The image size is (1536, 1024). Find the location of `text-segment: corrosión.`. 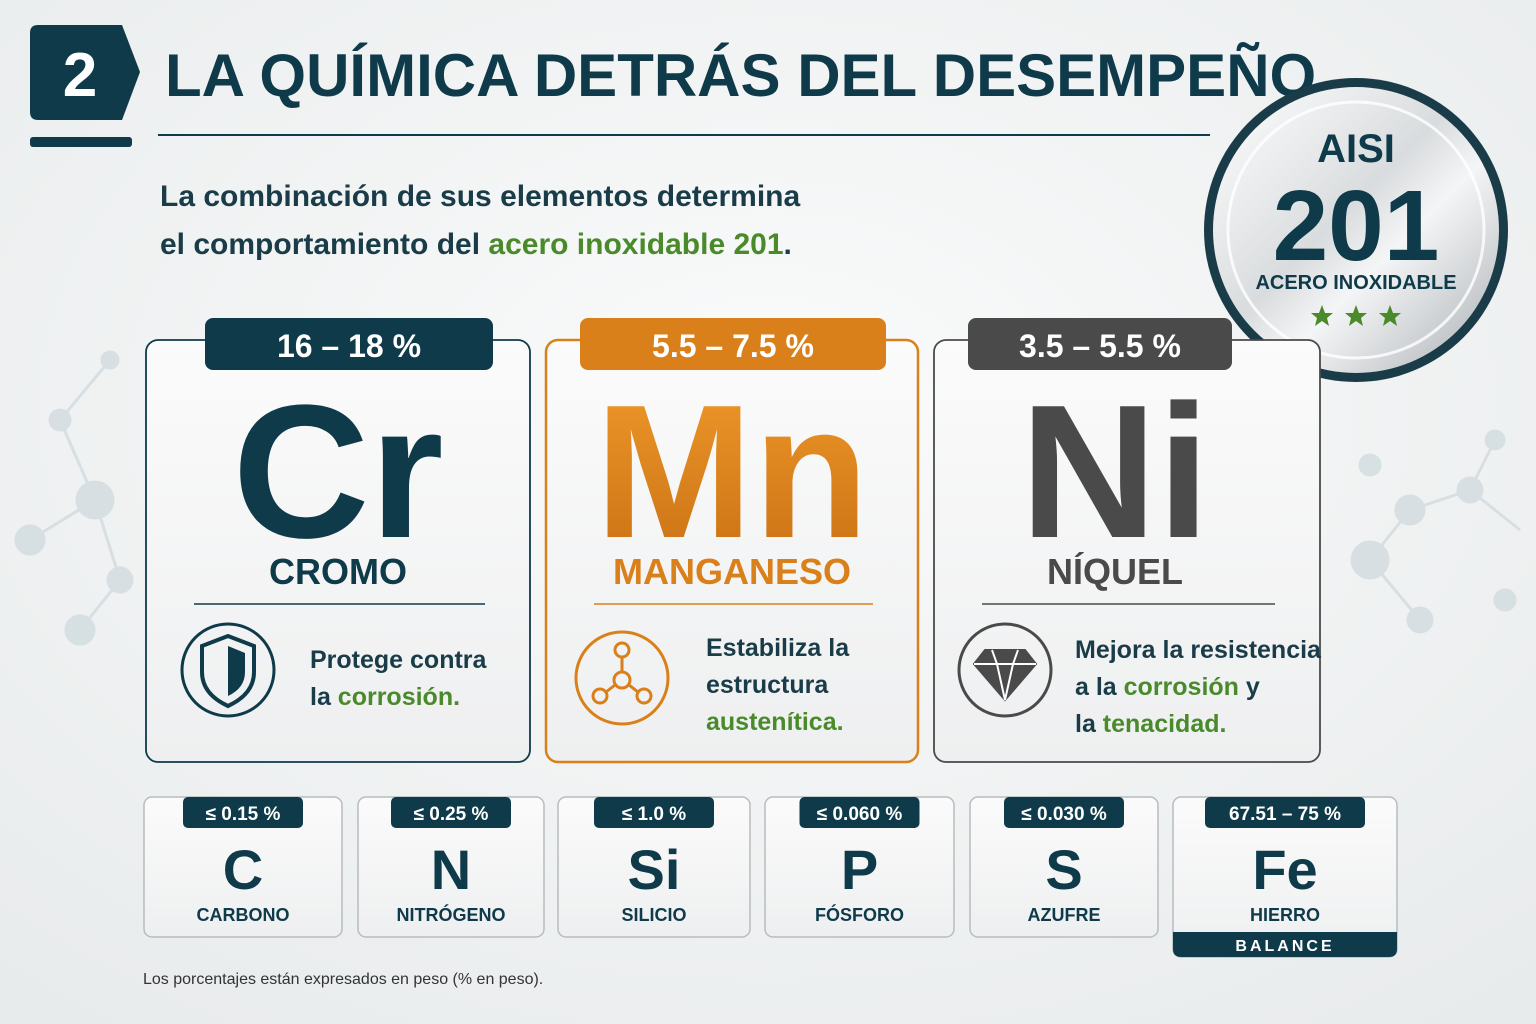

text-segment: corrosión. is located at coordinates (399, 697).